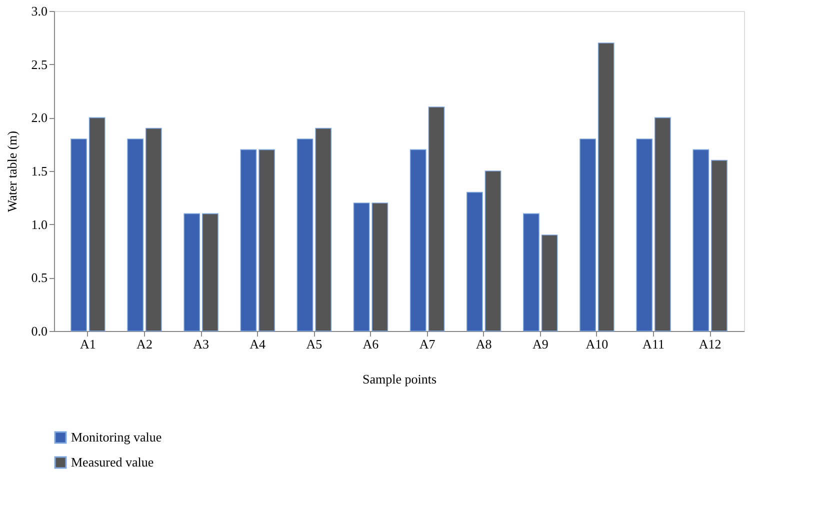 This screenshot has height=518, width=813. I want to click on x-tick-label: A5, so click(314, 344).